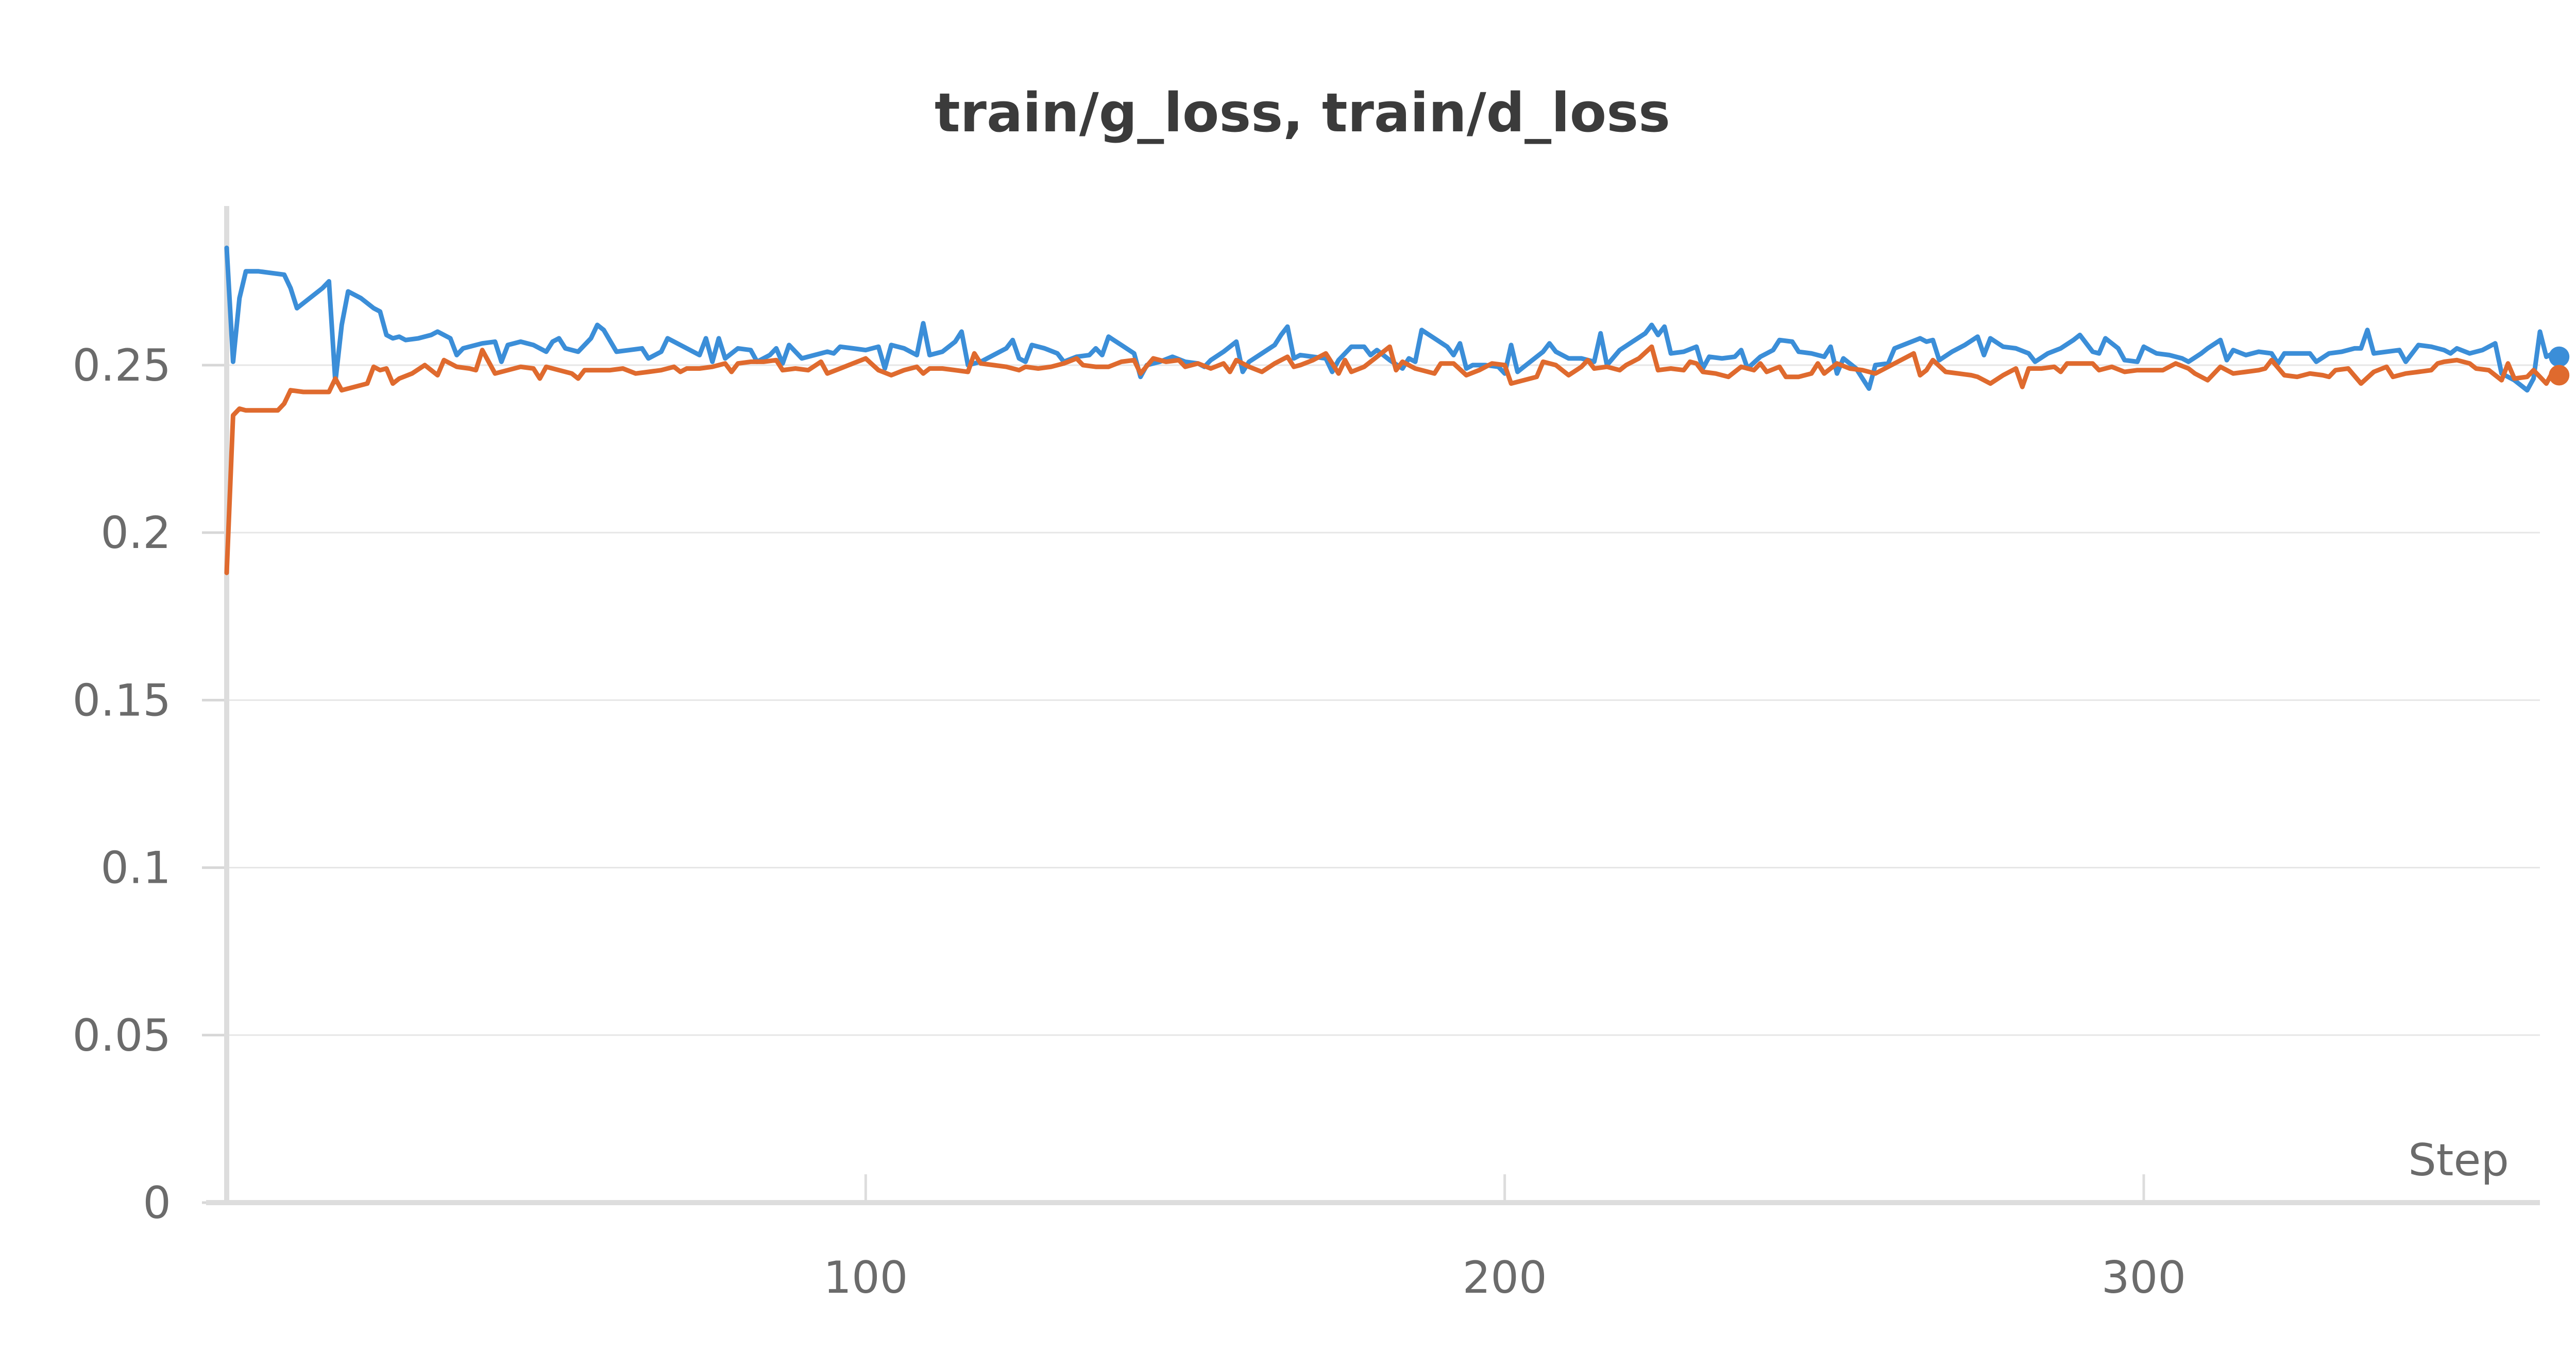  Describe the element at coordinates (122, 365) in the screenshot. I see `y-tick-label: 0.25` at that location.